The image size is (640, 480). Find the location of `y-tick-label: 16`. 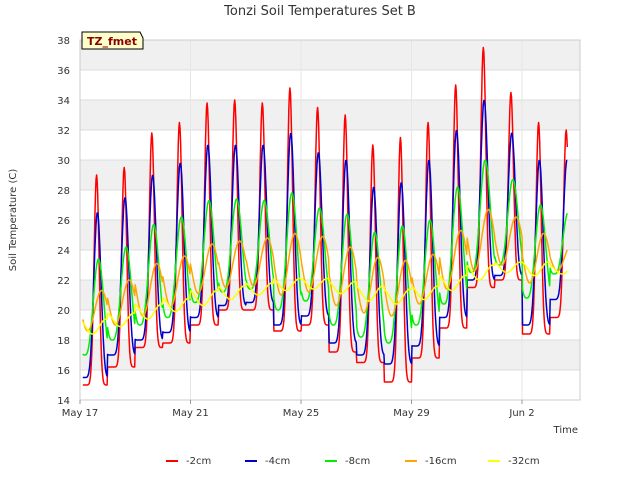

y-tick-label: 16 is located at coordinates (63, 371).